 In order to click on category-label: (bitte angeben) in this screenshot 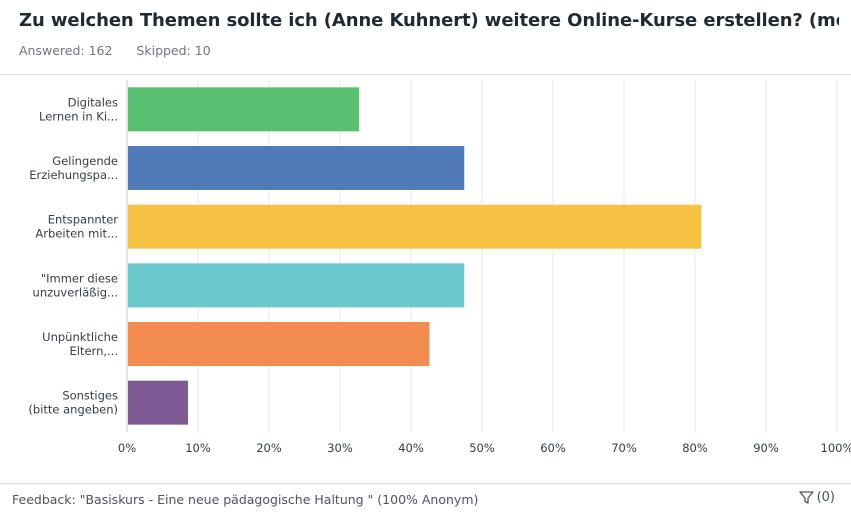, I will do `click(73, 410)`.